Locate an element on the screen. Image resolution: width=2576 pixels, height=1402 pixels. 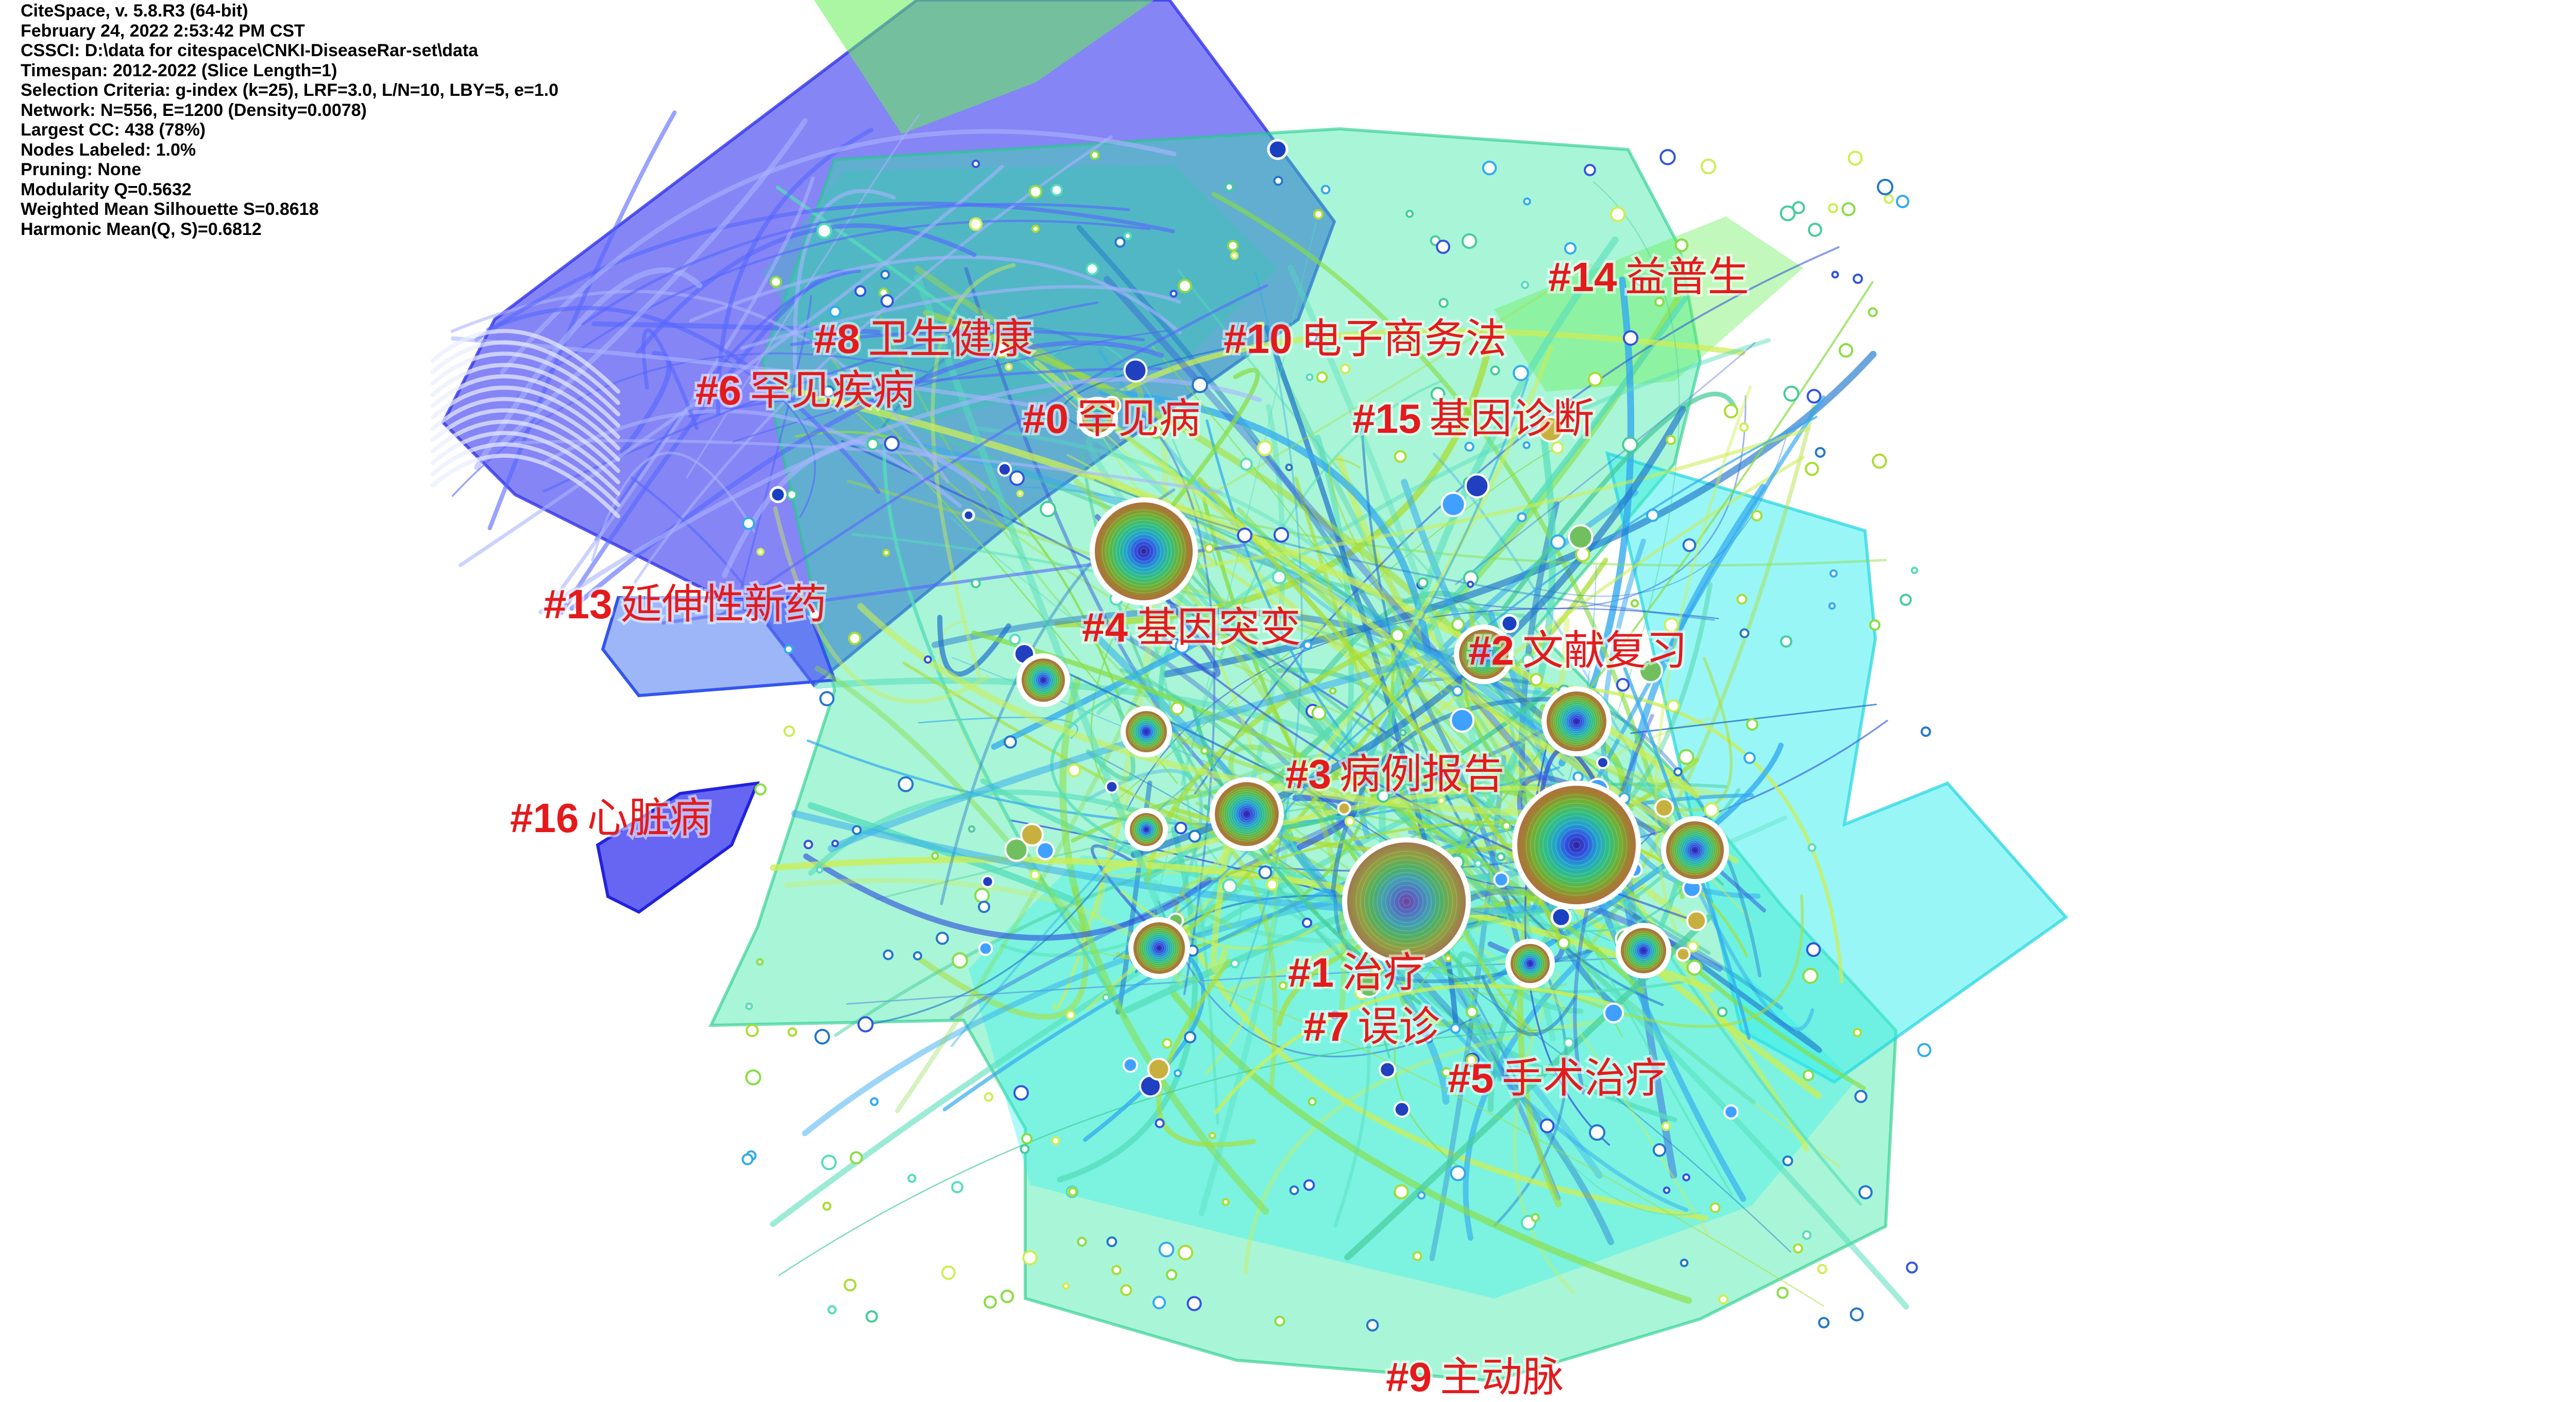
cluster-label-5: #5 手术治疗 is located at coordinates (1557, 1078).